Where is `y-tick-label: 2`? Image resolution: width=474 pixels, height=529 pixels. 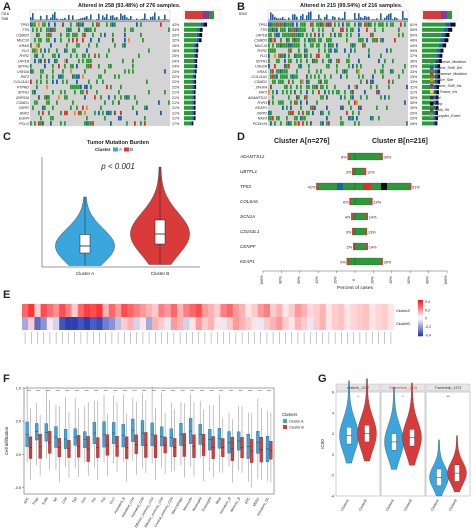
y-tick-label: 2 is located at coordinates (333, 434).